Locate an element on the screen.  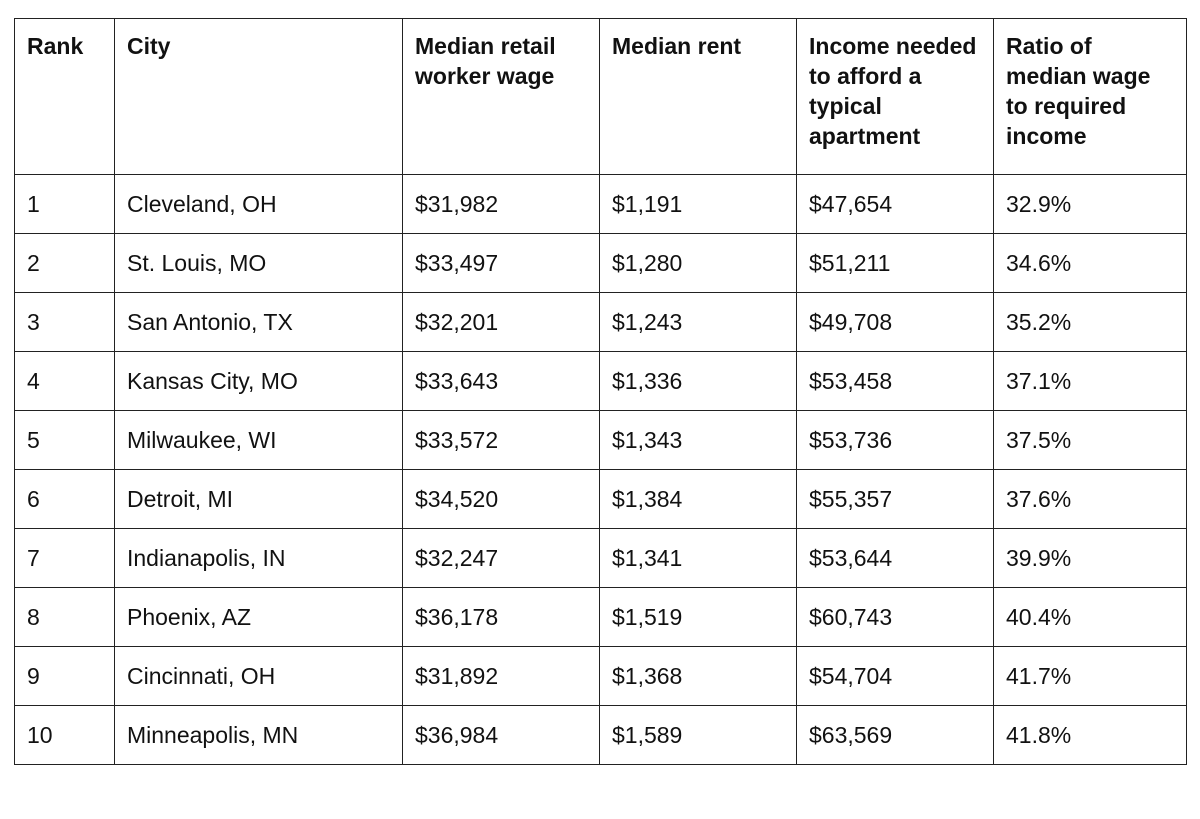
ratio-cell: 32.9% is located at coordinates (1090, 204).